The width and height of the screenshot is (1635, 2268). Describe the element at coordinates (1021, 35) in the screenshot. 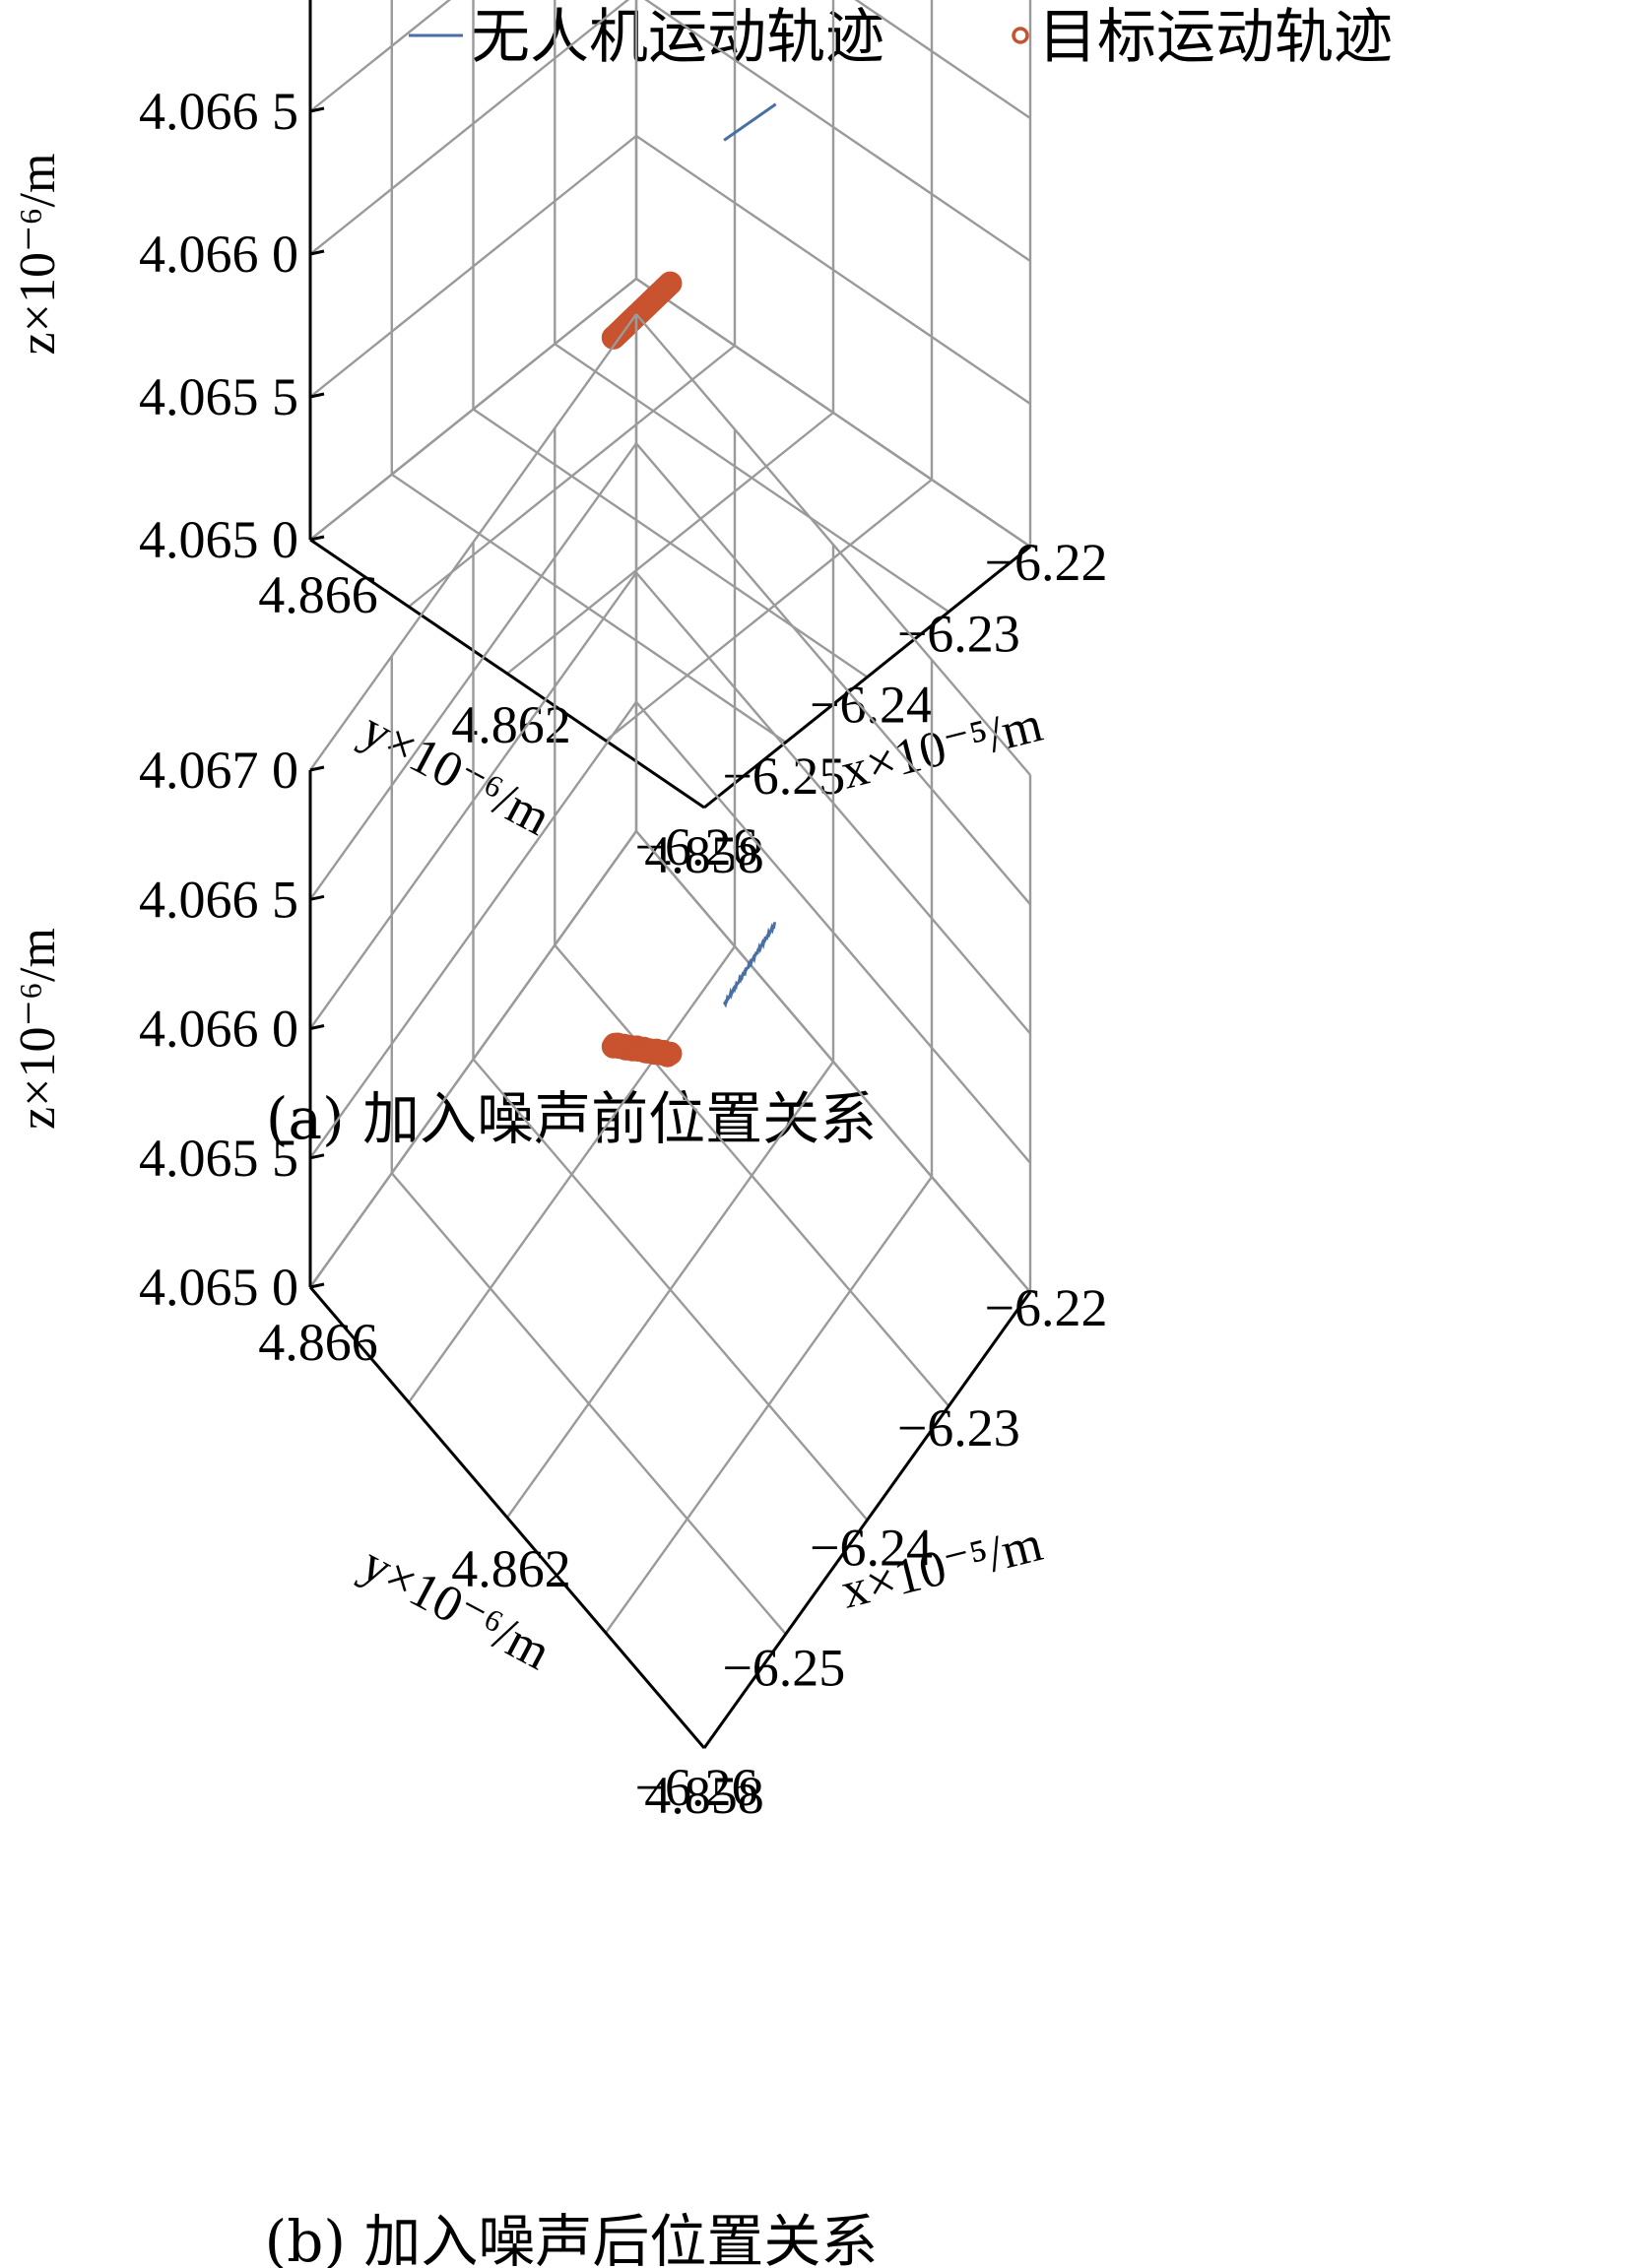

I see `legend-target-marker` at that location.